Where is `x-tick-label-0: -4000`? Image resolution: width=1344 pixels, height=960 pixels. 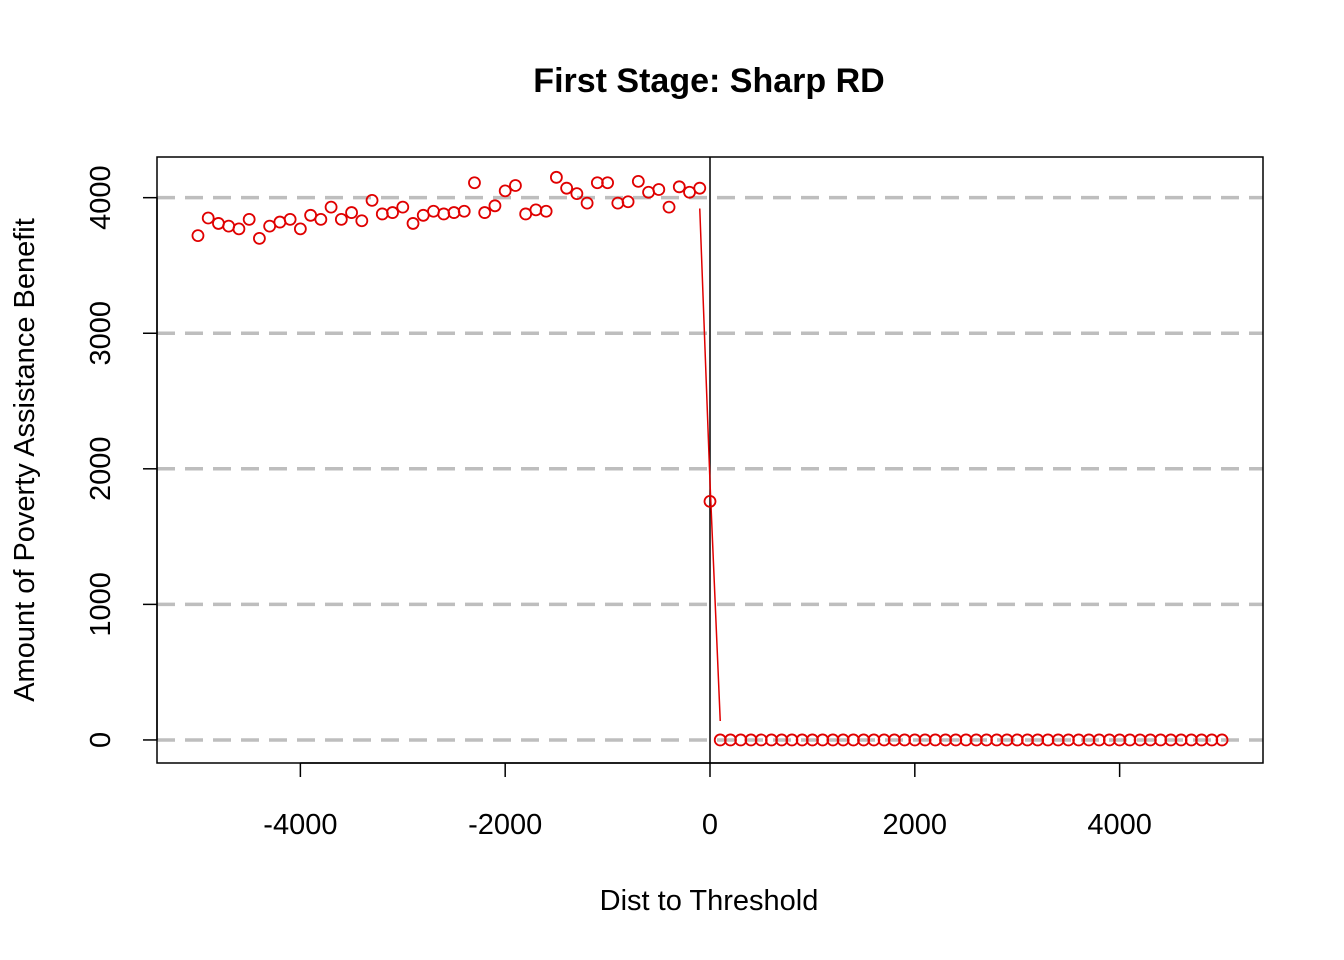 x-tick-label-0: -4000 is located at coordinates (300, 825).